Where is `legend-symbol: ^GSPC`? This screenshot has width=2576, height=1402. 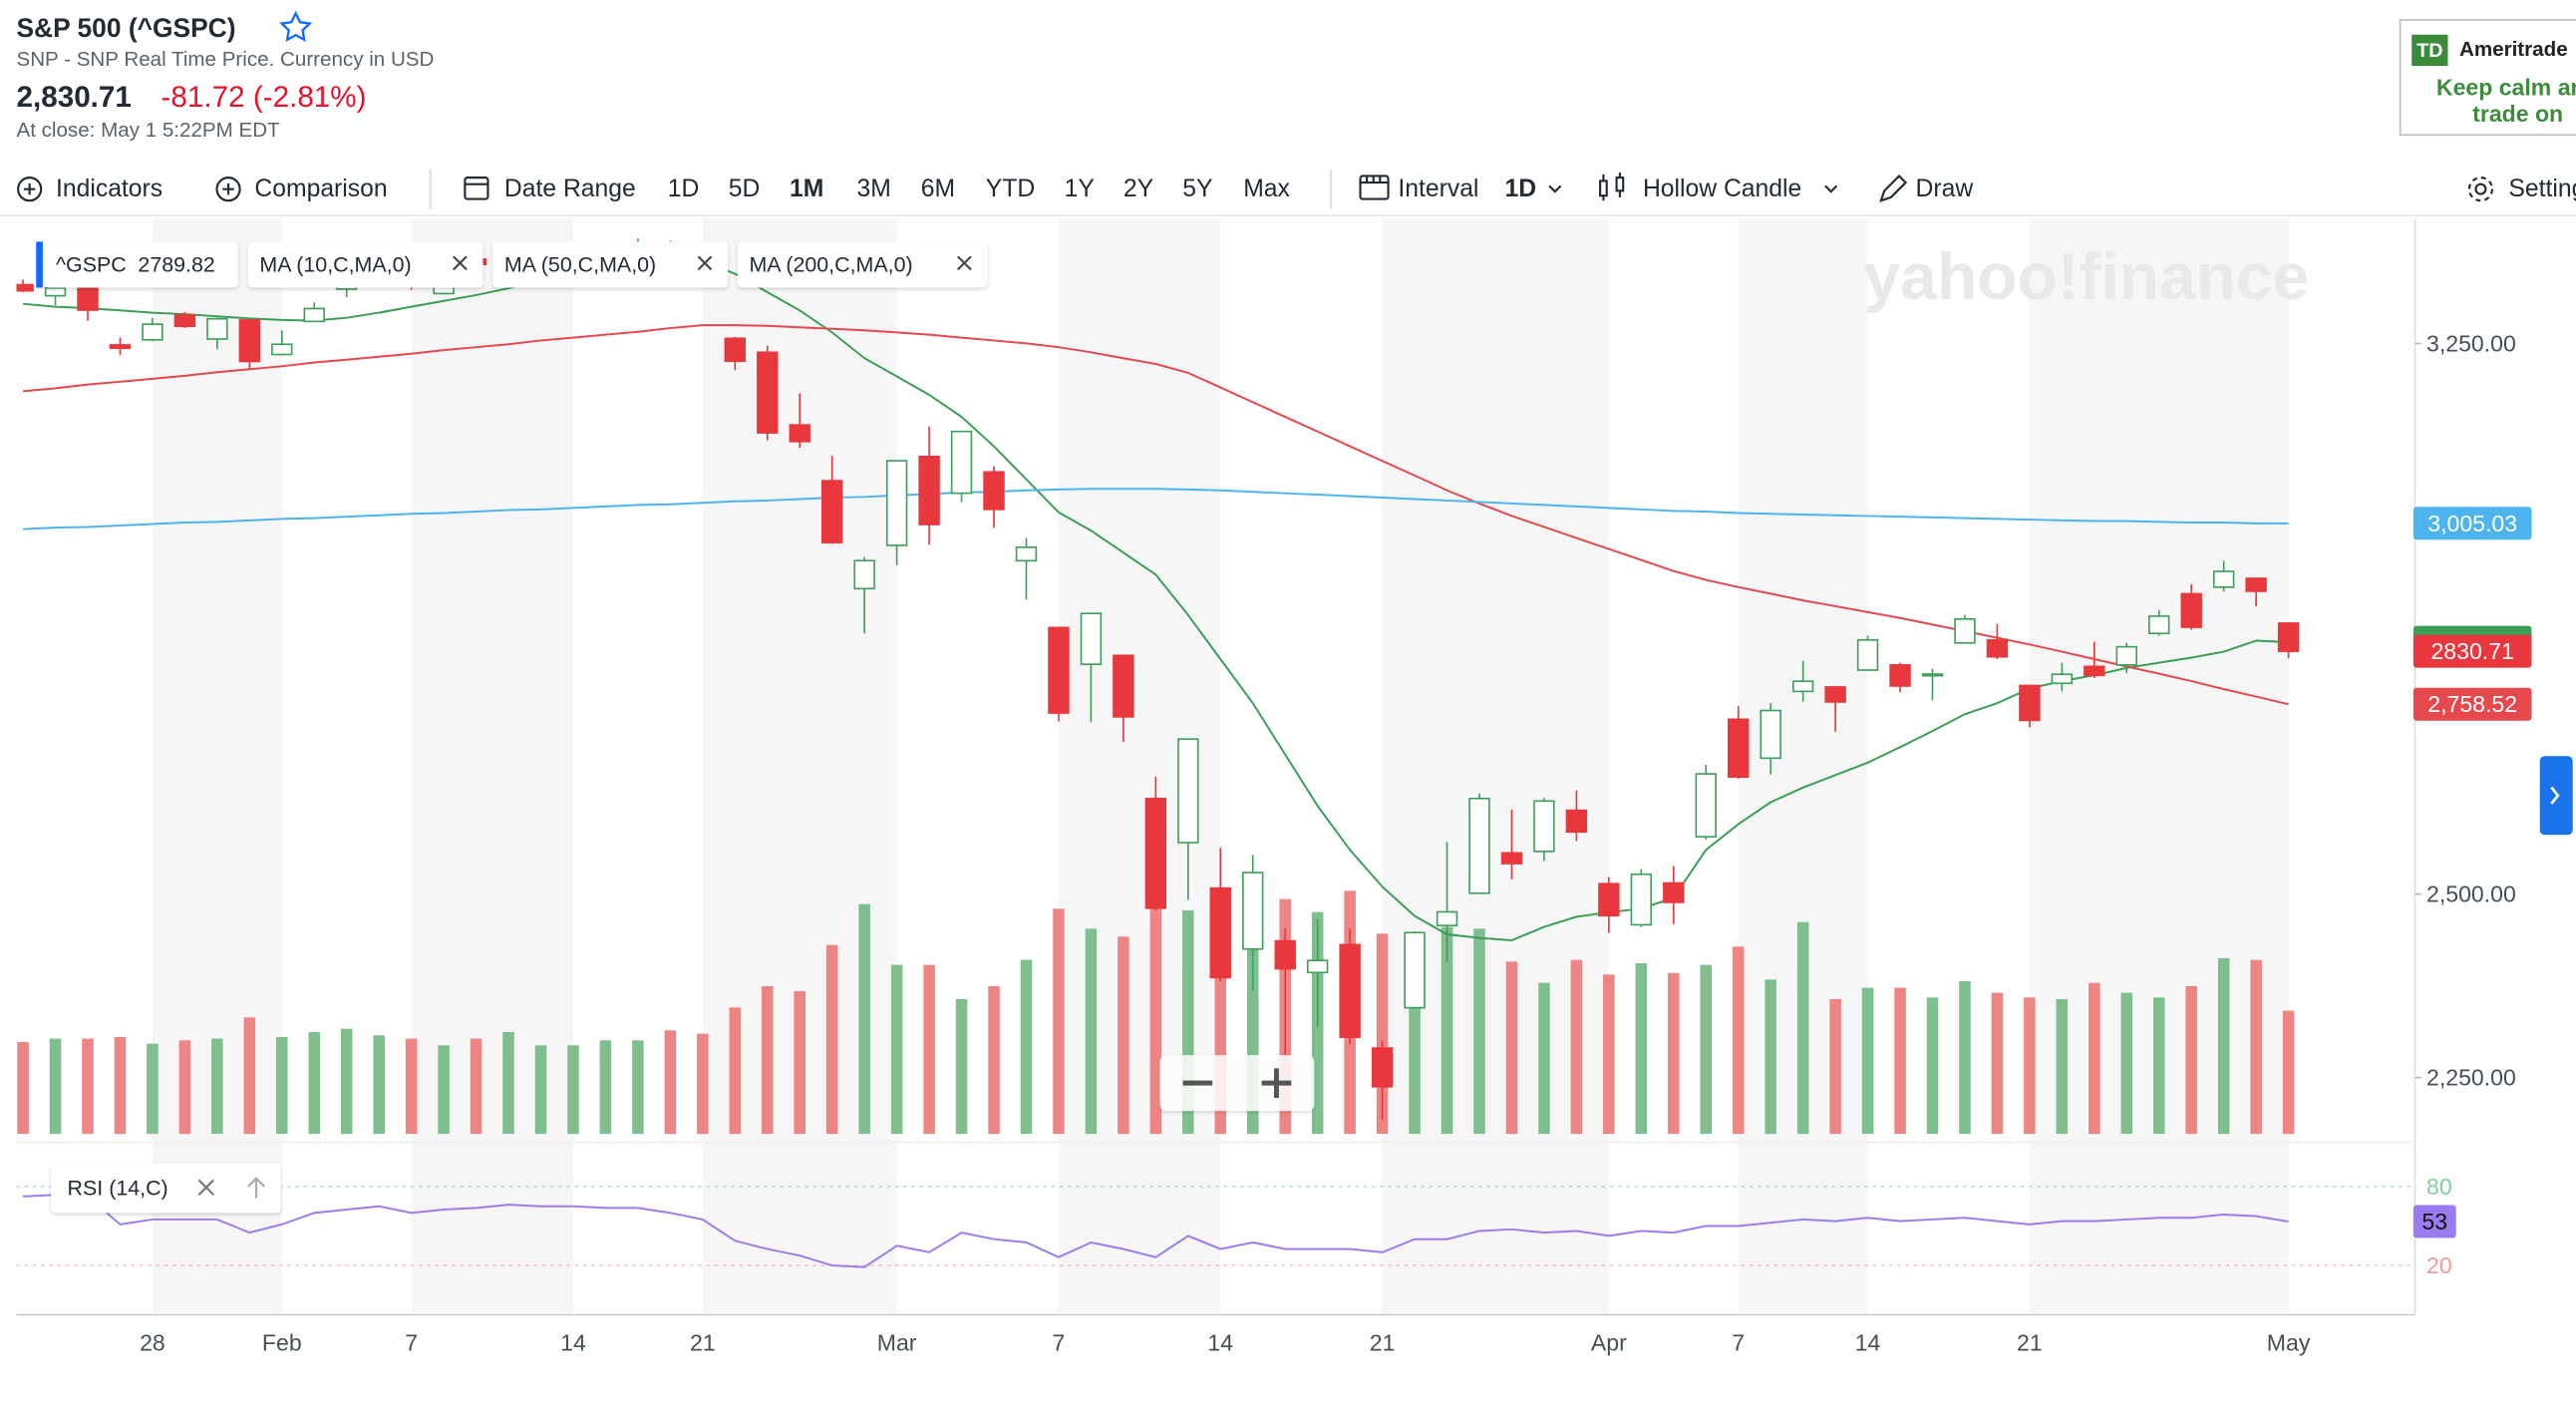 legend-symbol: ^GSPC is located at coordinates (91, 264).